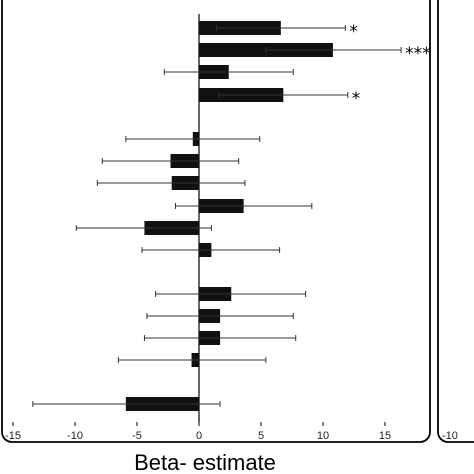 This screenshot has width=474, height=474. Describe the element at coordinates (261, 436) in the screenshot. I see `x-tick-label: 5` at that location.